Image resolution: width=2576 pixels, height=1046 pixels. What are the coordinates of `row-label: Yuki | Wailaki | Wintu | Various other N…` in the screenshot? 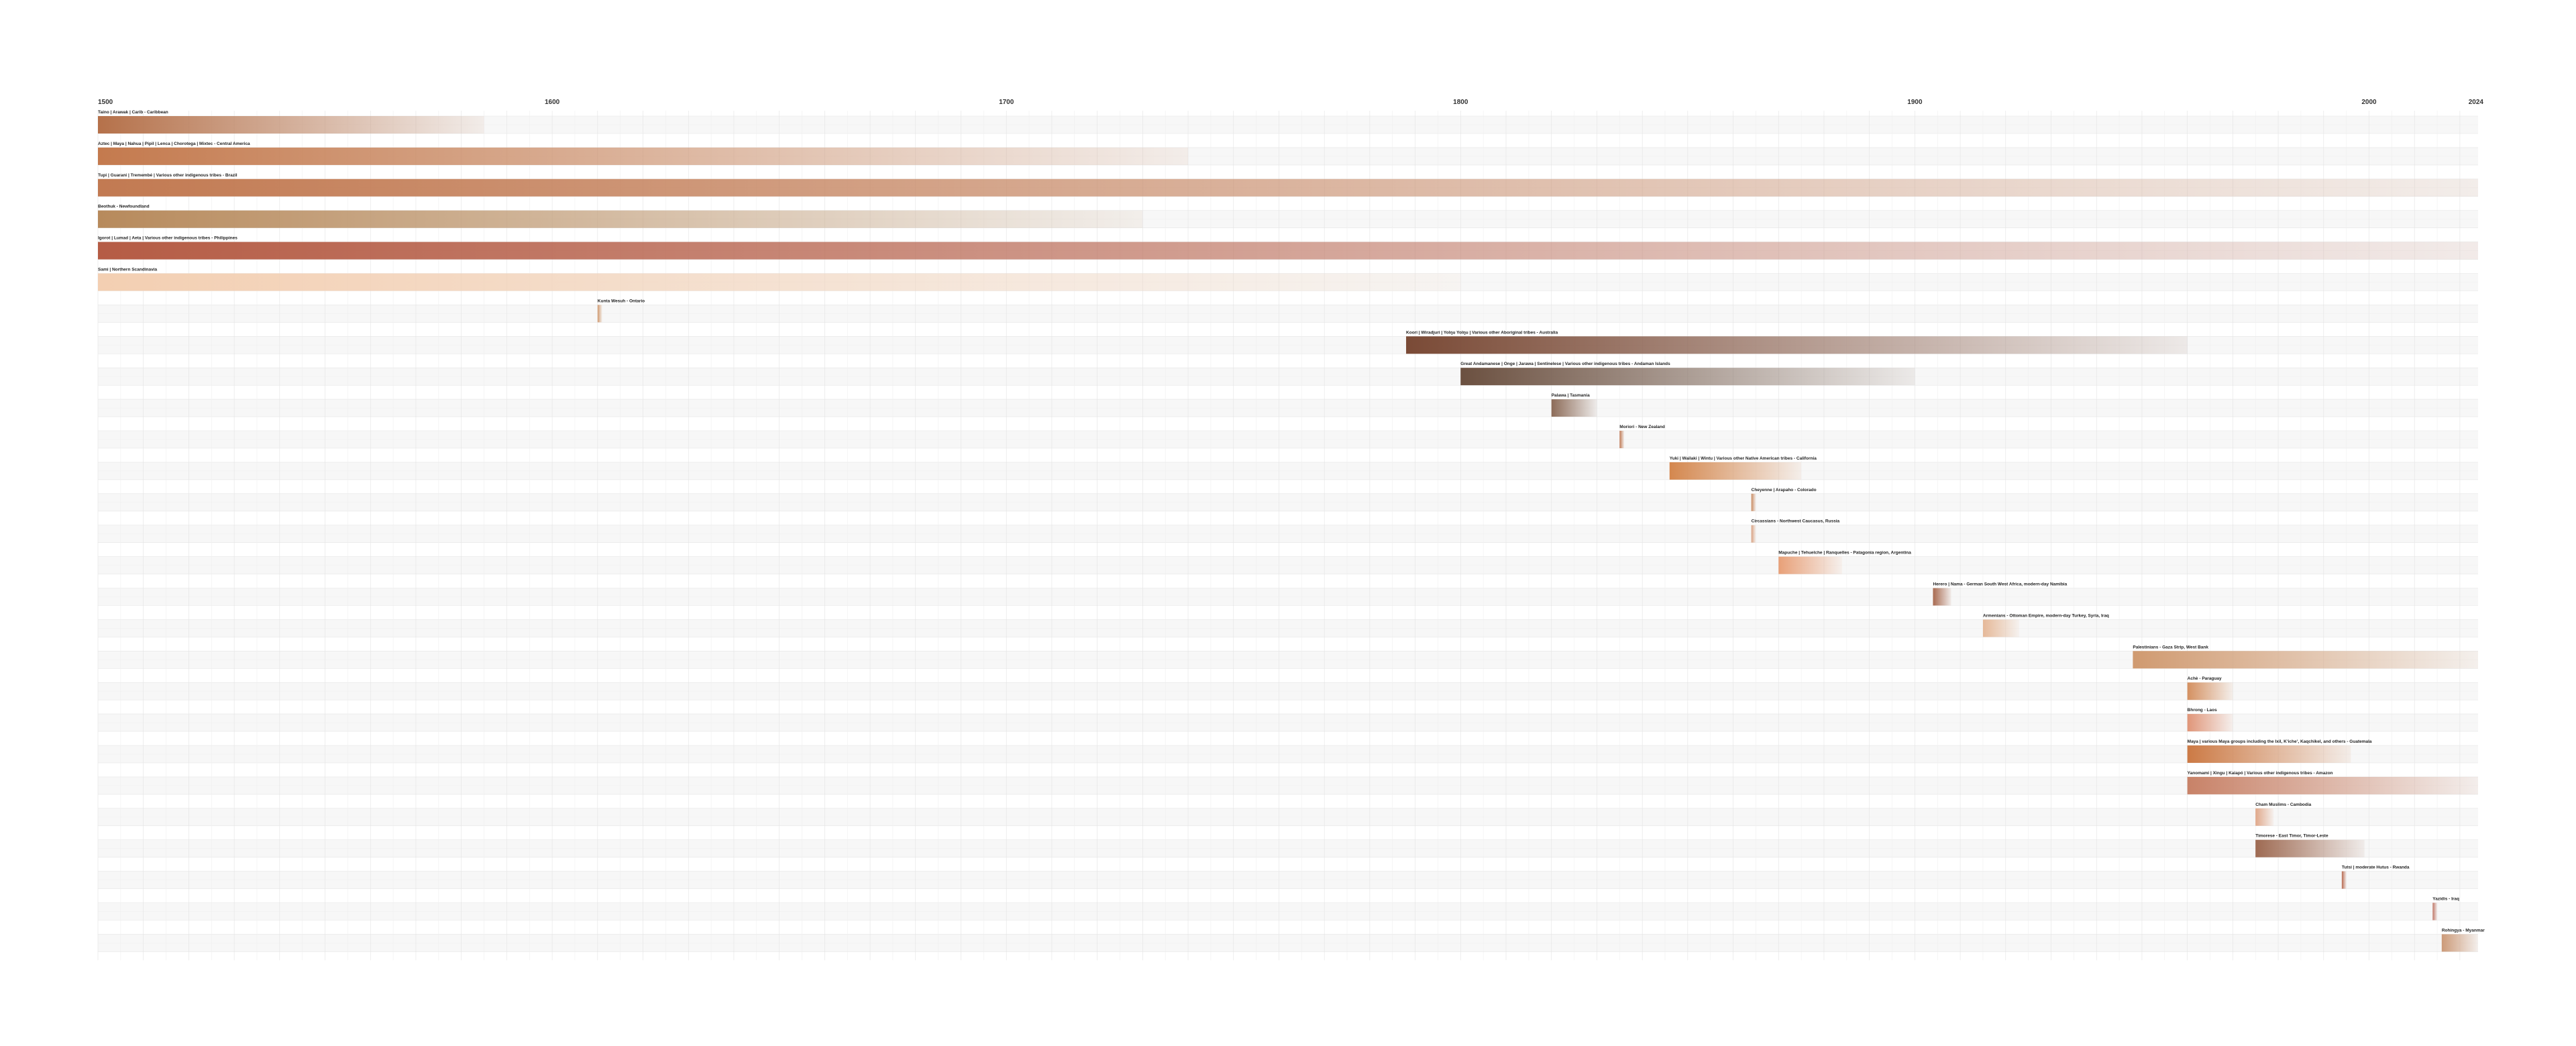 It's located at (1743, 458).